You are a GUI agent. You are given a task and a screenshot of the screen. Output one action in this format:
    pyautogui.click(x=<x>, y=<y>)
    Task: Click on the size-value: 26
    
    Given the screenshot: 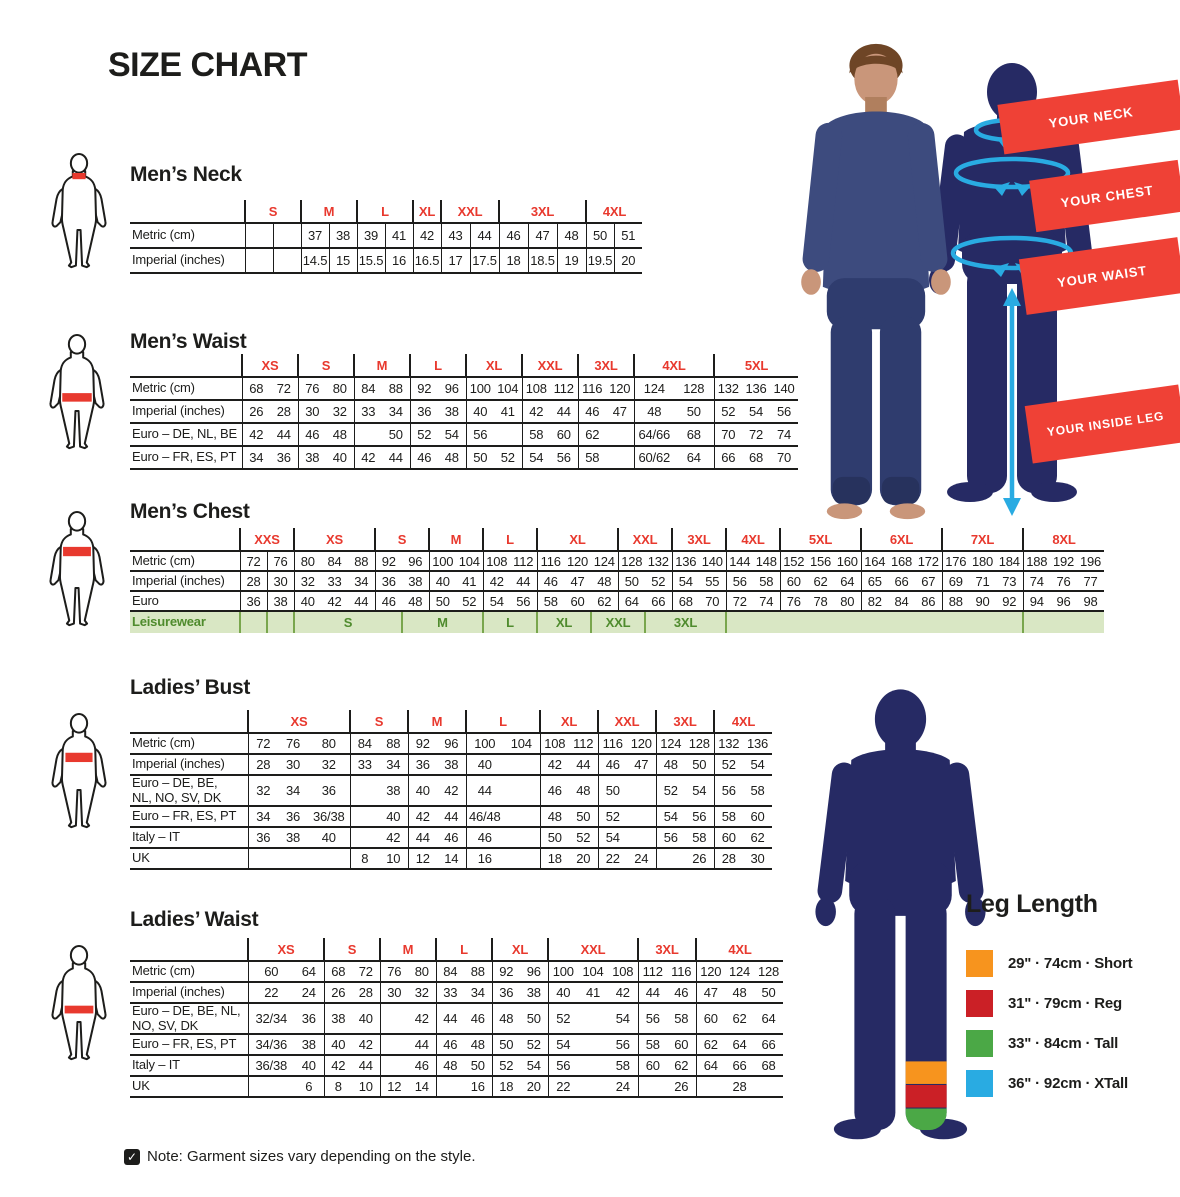 What is the action you would take?
    pyautogui.click(x=681, y=1087)
    